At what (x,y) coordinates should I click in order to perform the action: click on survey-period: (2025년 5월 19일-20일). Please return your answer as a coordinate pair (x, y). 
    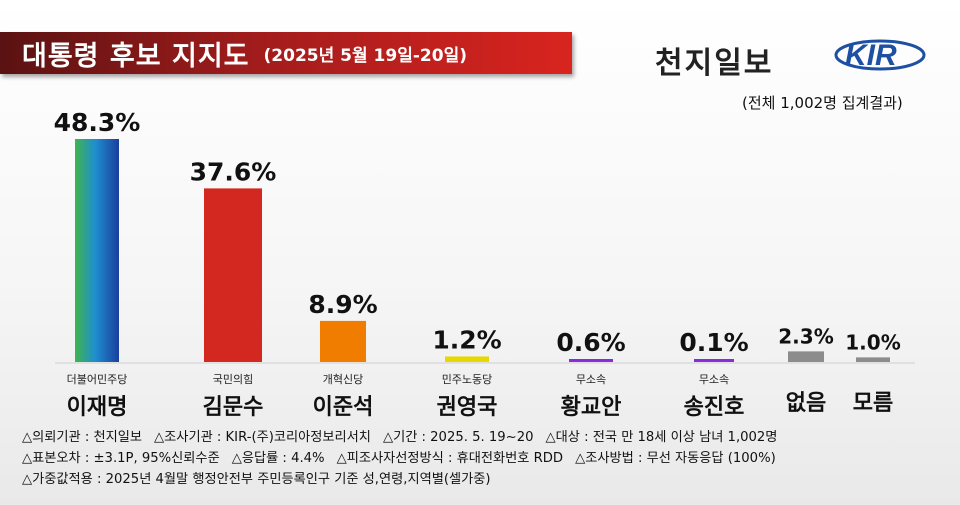
    Looking at the image, I should click on (365, 55).